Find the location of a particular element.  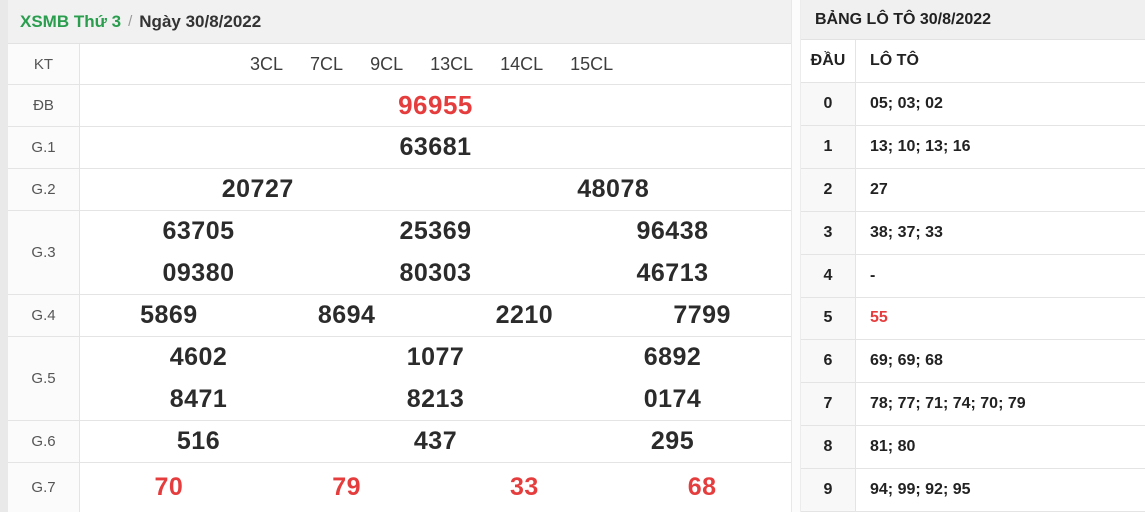

prize-number: 8694 is located at coordinates (346, 315).